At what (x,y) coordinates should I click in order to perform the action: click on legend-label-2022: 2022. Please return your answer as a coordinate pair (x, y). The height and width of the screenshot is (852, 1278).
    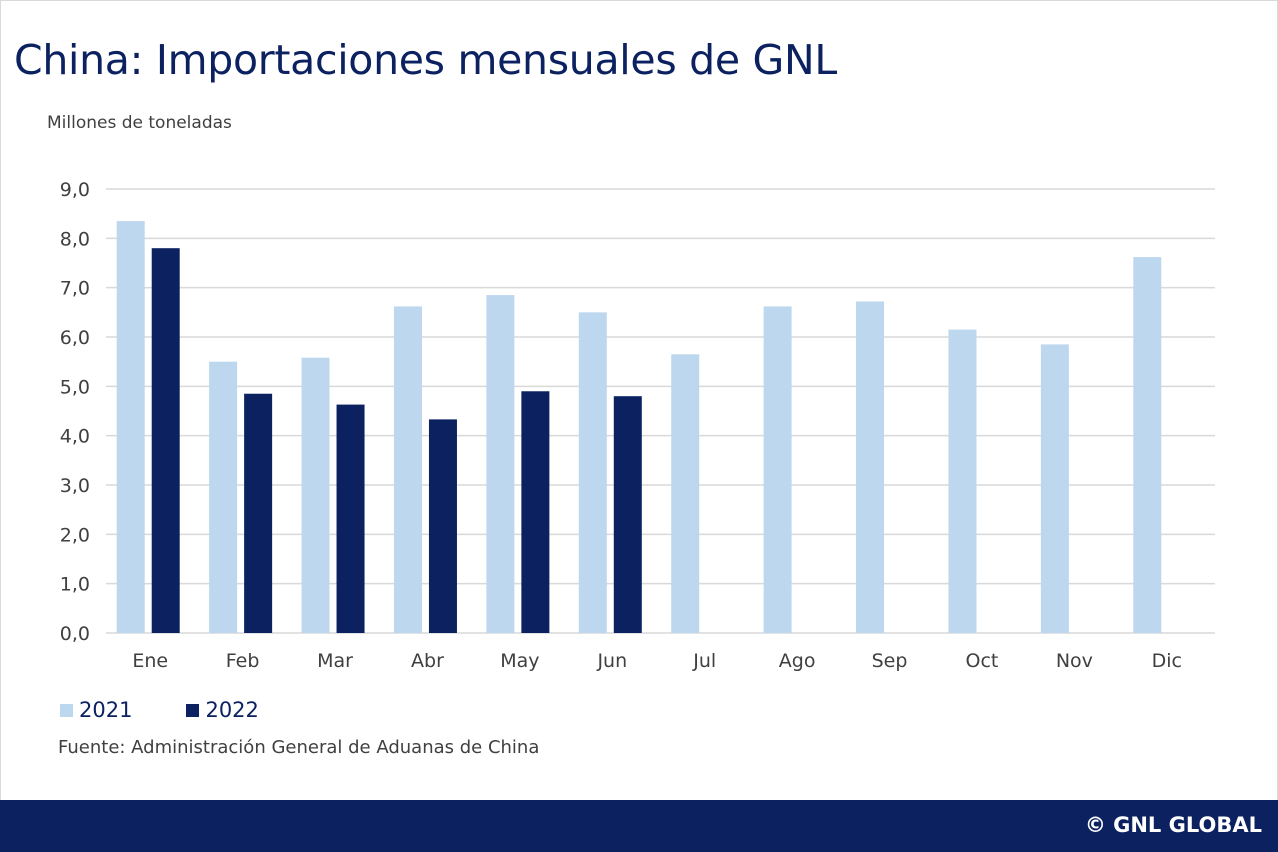
    Looking at the image, I should click on (232, 710).